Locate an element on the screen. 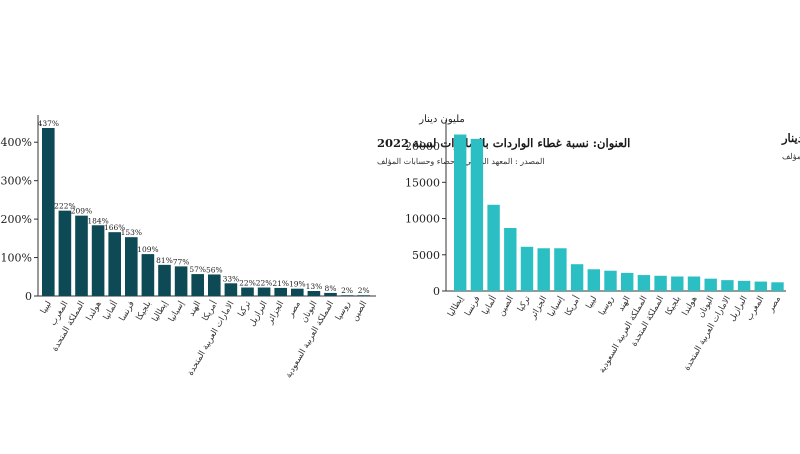 This screenshot has height=454, width=800. y-unit-label: مليون دينار is located at coordinates (441, 119).